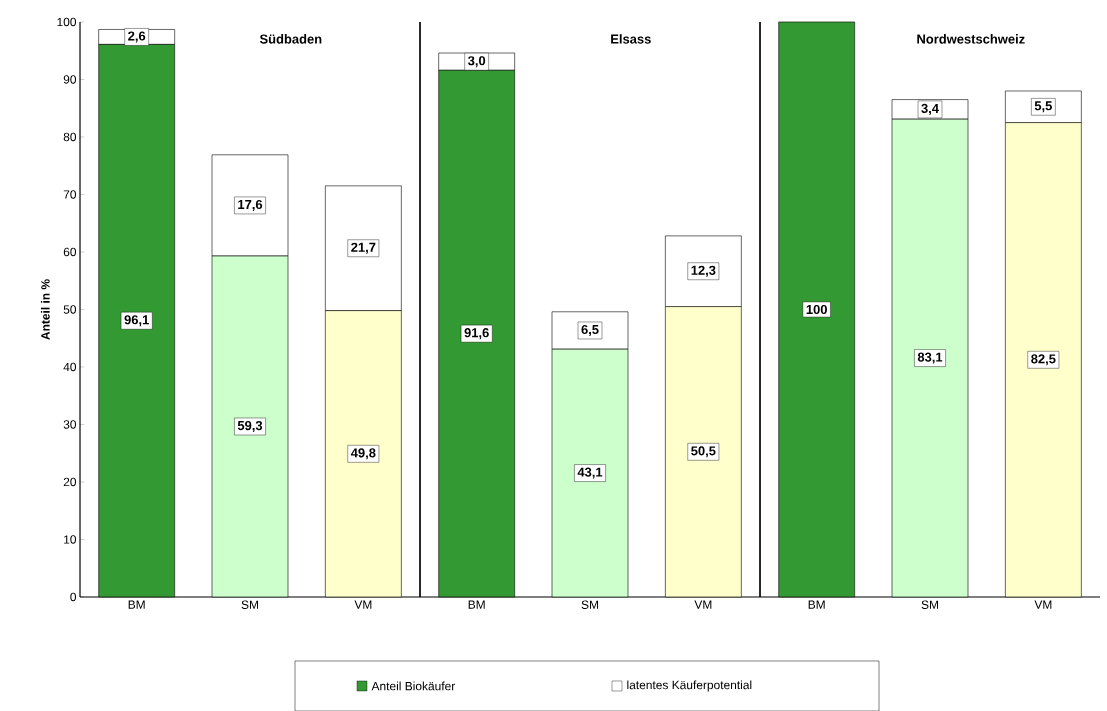 This screenshot has width=1107, height=711. Describe the element at coordinates (70, 252) in the screenshot. I see `y-tick-label: 60` at that location.